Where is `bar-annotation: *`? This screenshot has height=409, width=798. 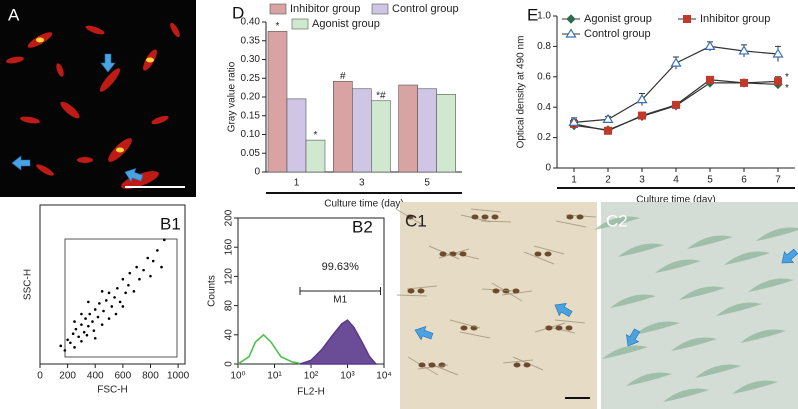 bar-annotation: * is located at coordinates (316, 135).